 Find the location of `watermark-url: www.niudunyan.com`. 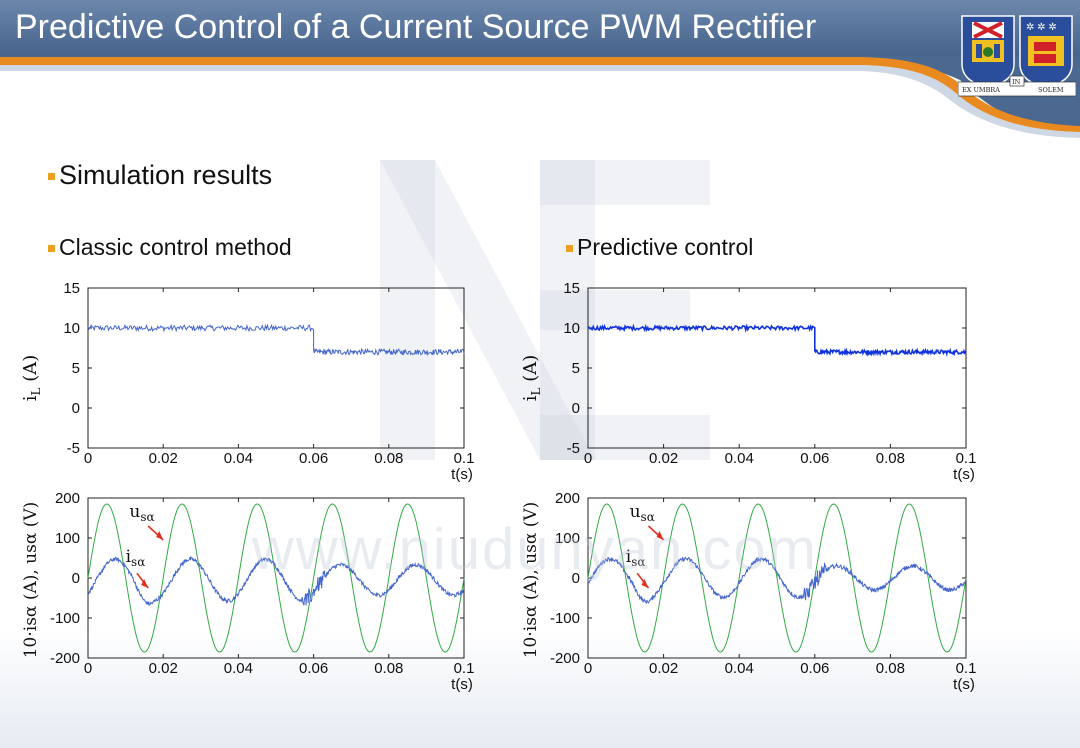

watermark-url: www.niudunyan.com is located at coordinates (535, 549).